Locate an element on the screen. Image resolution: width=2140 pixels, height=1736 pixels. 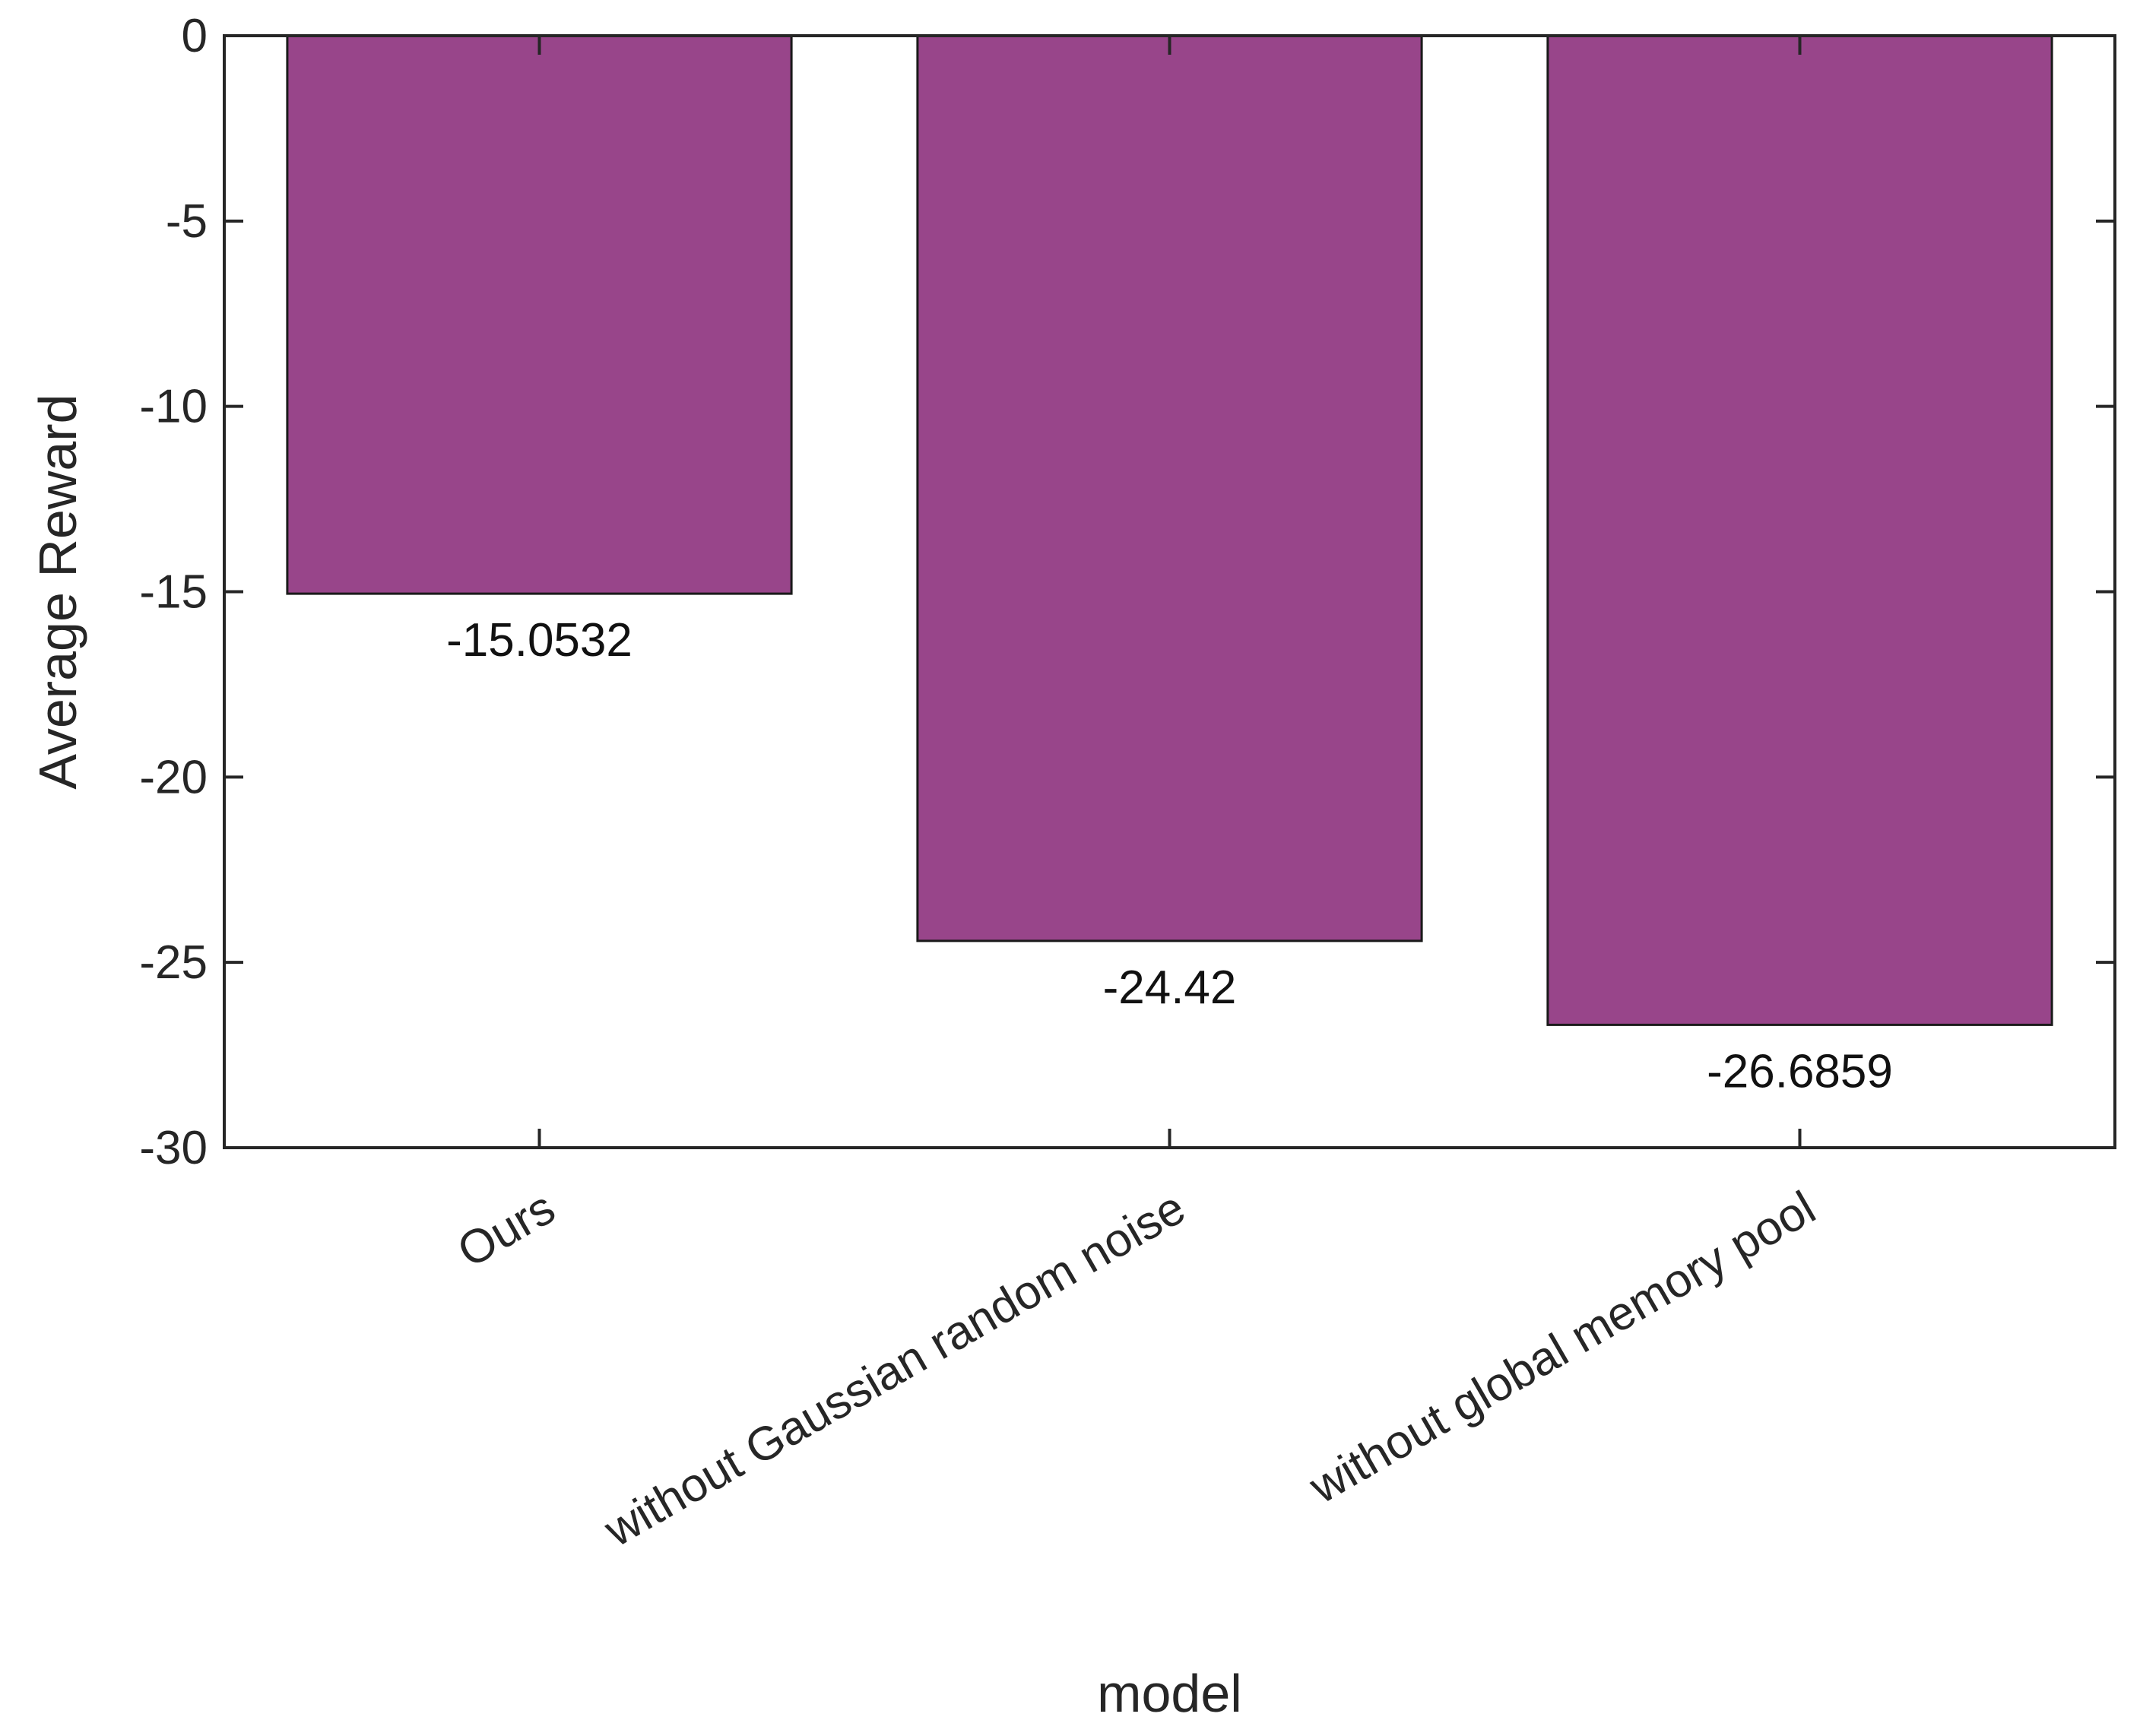
x-tick-label-1: without Gaussian random noise is located at coordinates (894, 1369).